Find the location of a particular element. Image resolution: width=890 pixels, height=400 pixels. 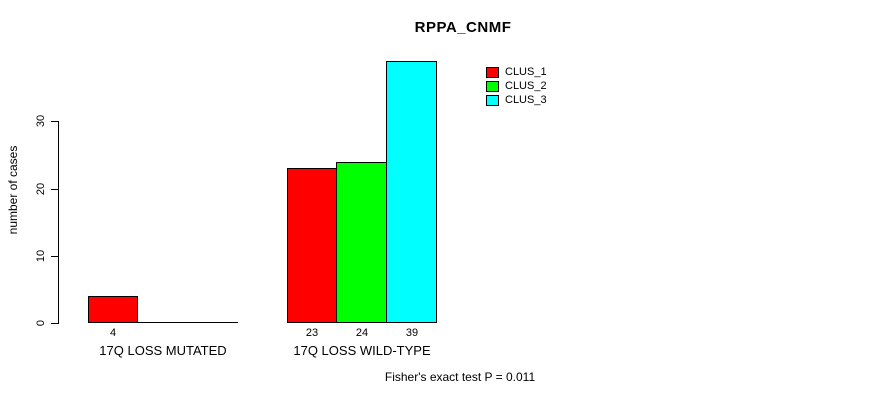

legend-row: CLUS_3 is located at coordinates (516, 100).